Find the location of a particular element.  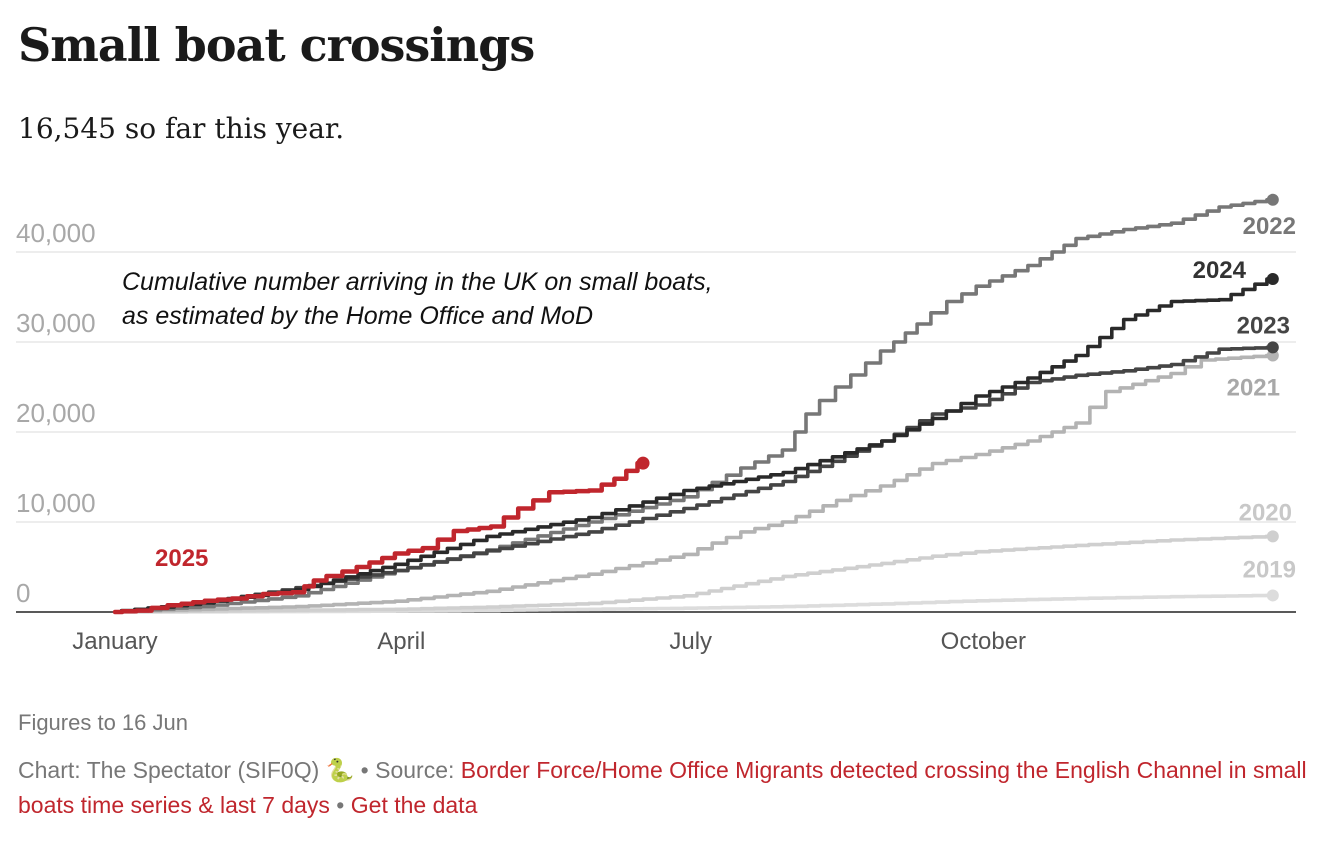

chart-title: Small boat crossings is located at coordinates (276, 45).